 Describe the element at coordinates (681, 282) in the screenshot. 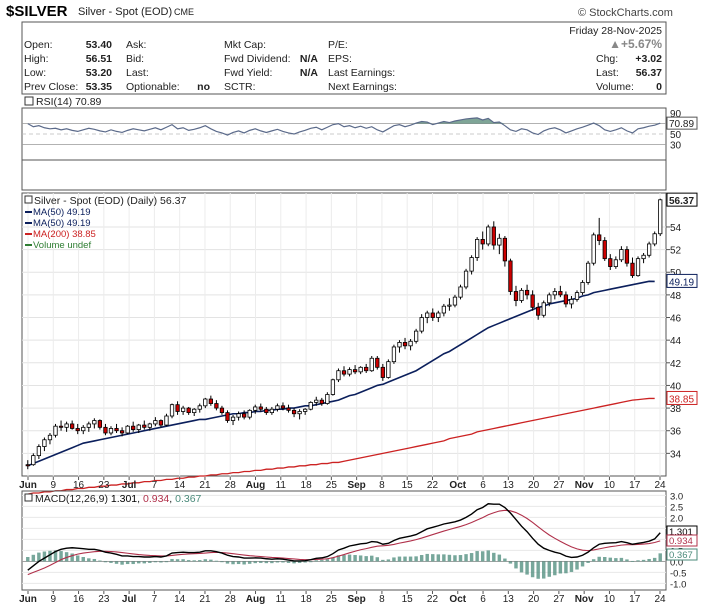

I see `ma50-value-label: 49.19` at that location.